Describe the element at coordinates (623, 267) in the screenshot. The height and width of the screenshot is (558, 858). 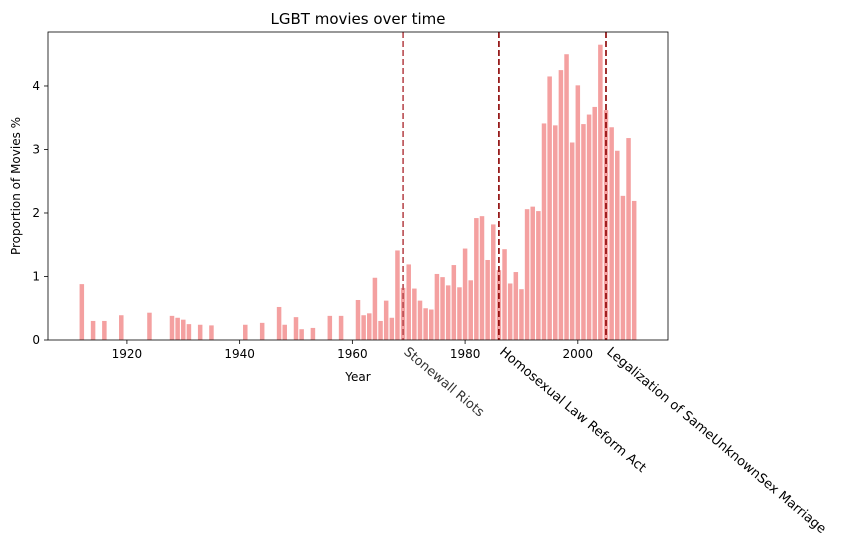
I see `bar-2008` at that location.